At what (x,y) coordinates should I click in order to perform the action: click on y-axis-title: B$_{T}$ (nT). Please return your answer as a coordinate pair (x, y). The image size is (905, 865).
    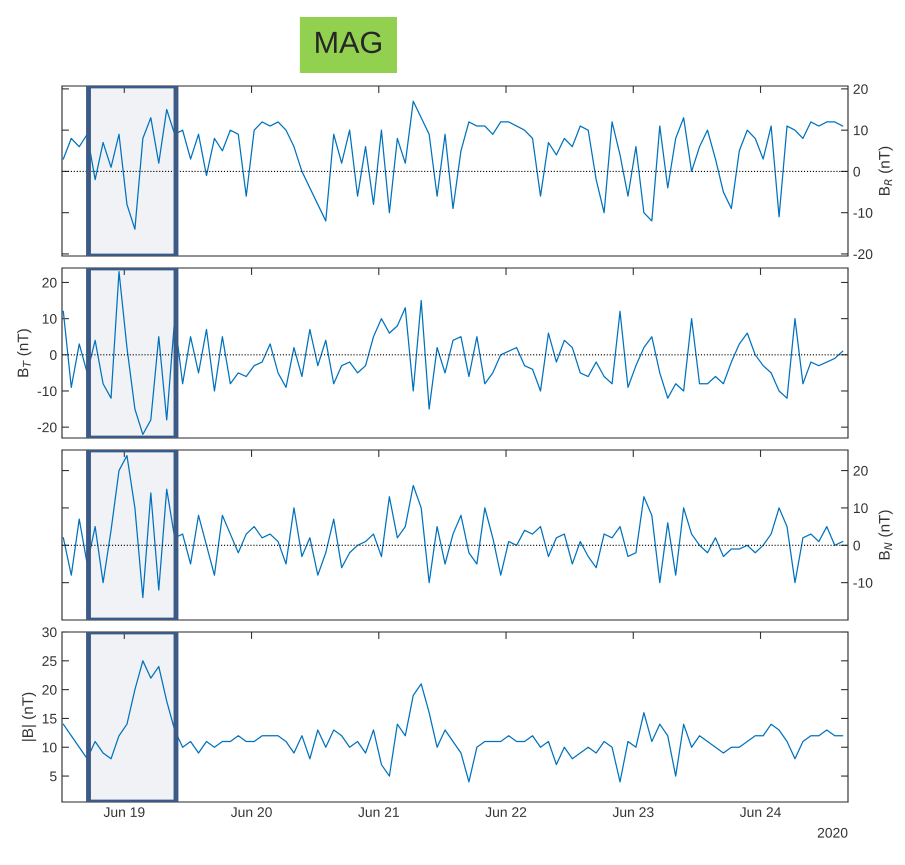
    Looking at the image, I should click on (24, 353).